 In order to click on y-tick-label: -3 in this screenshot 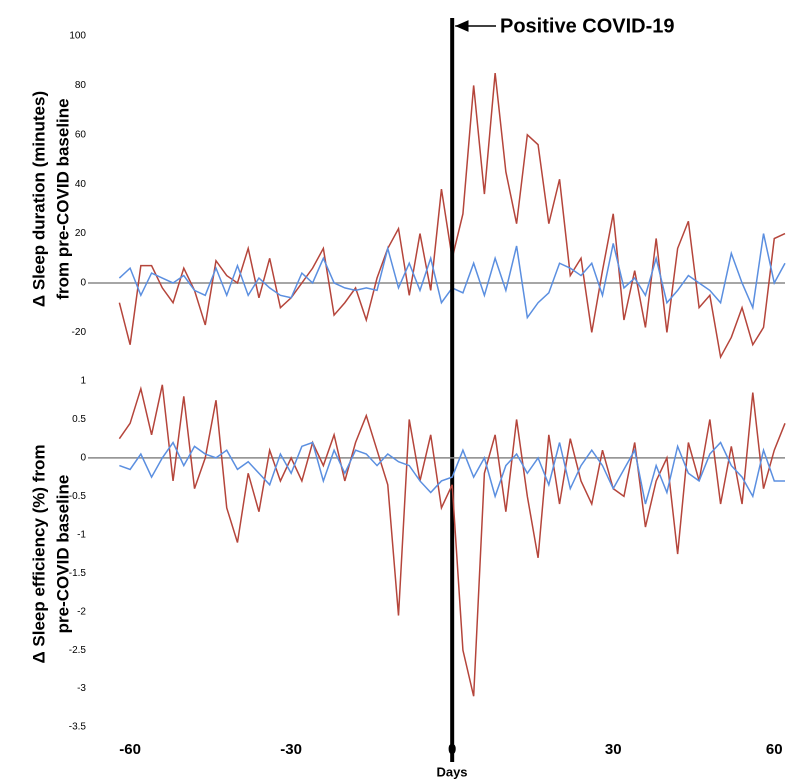, I will do `click(81, 688)`.